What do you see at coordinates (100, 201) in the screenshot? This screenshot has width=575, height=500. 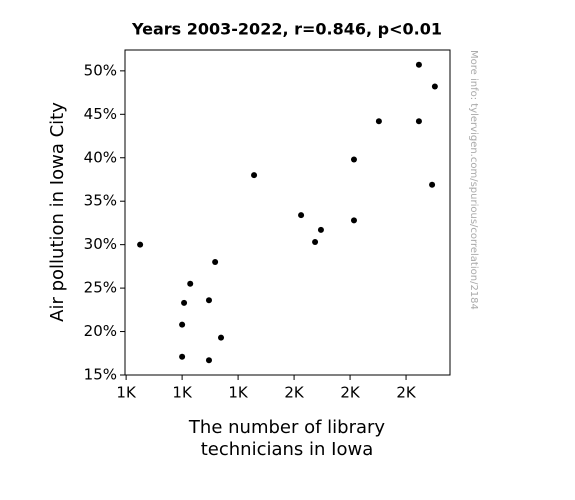 I see `y-tick-label: 35%` at bounding box center [100, 201].